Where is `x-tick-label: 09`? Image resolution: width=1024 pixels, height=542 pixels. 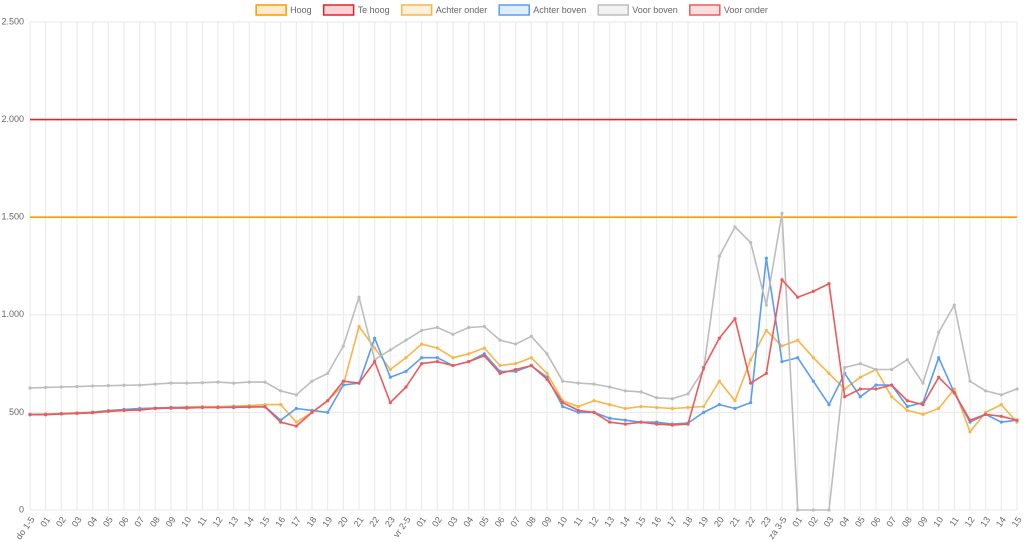
x-tick-label: 09 is located at coordinates (547, 522).